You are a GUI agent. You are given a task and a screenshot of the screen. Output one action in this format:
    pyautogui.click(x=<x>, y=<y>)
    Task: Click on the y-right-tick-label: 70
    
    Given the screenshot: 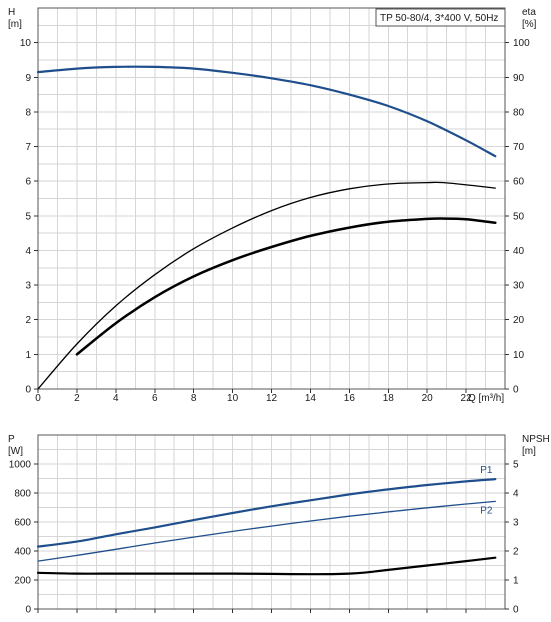 What is the action you would take?
    pyautogui.click(x=519, y=147)
    